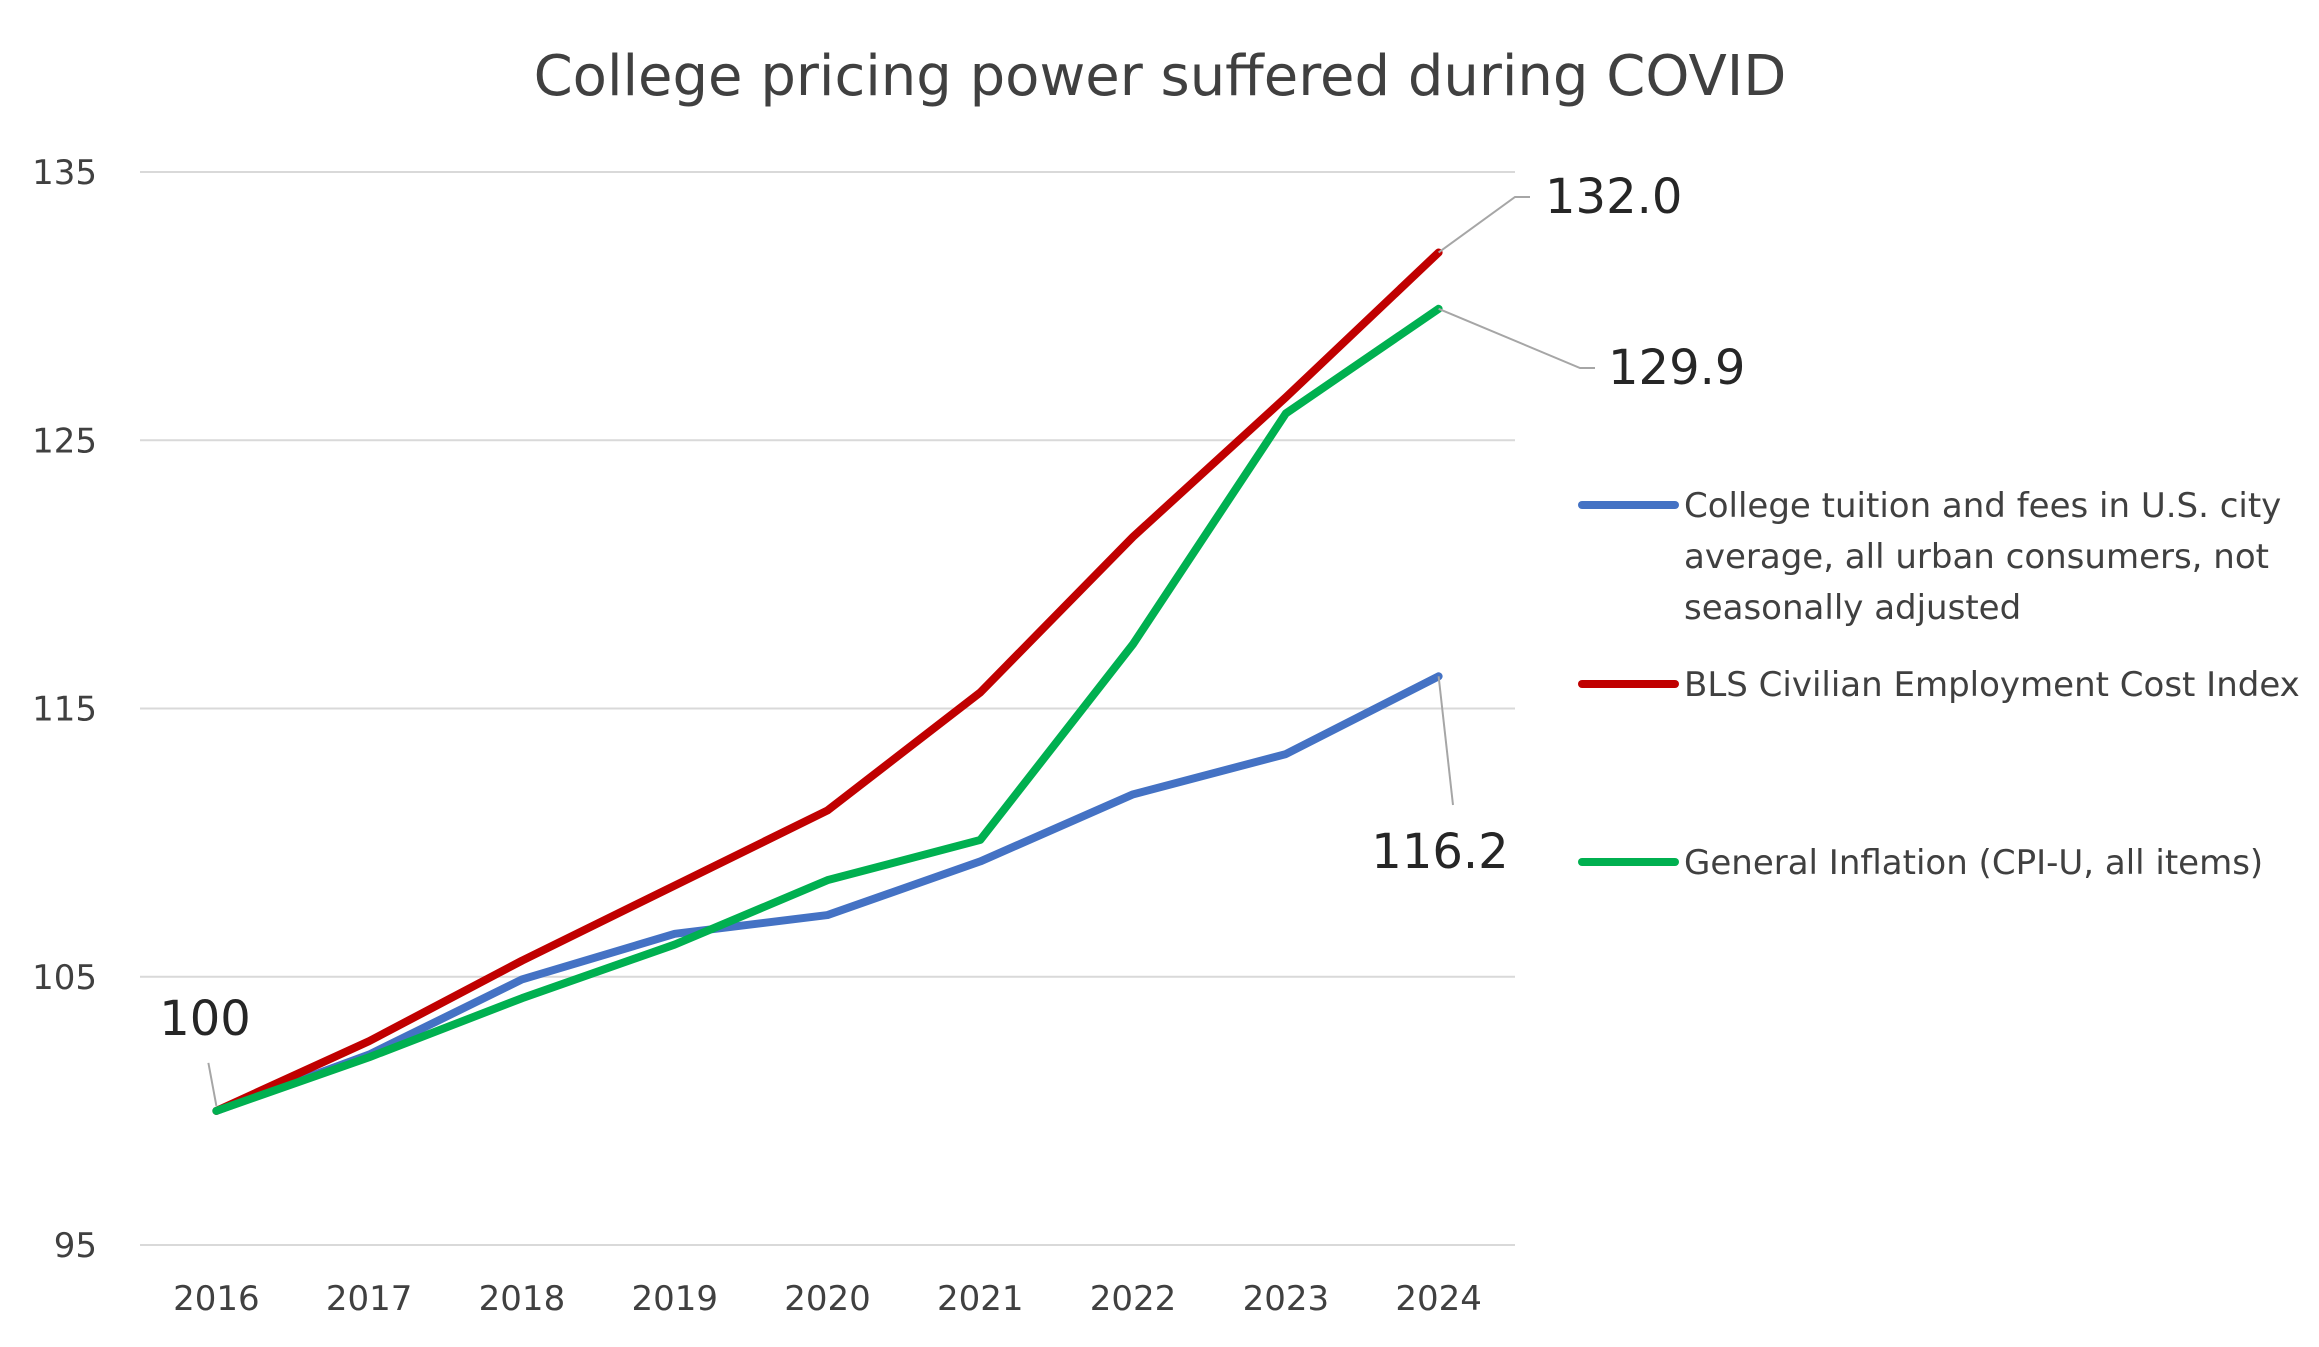 The height and width of the screenshot is (1347, 2319). What do you see at coordinates (1439, 852) in the screenshot?
I see `end-label: 116.2` at bounding box center [1439, 852].